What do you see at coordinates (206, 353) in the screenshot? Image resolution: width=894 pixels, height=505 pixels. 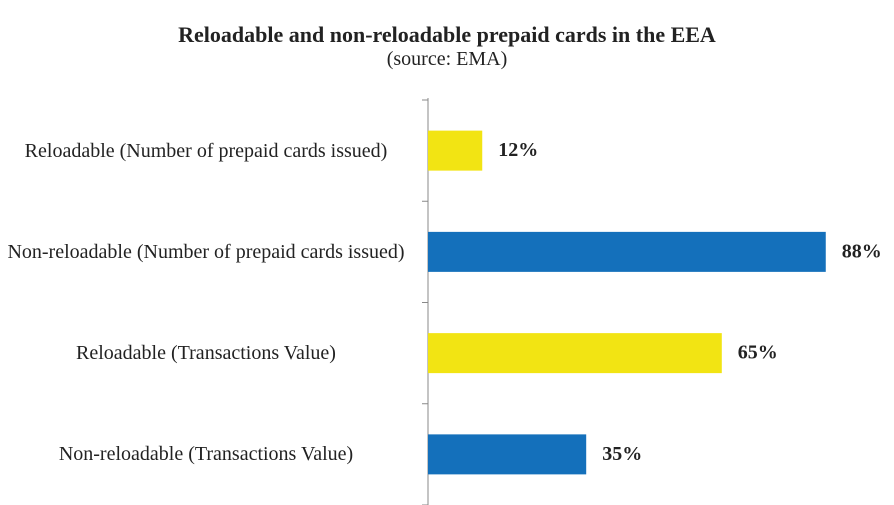 I see `category-label: Reloadable (Transactions Value)` at bounding box center [206, 353].